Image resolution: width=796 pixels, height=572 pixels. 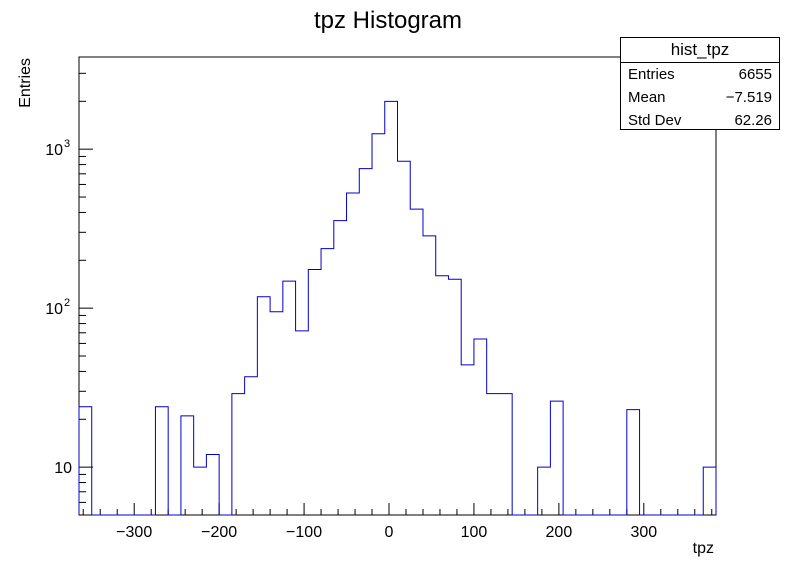 I want to click on x-tick-label: −100, so click(x=304, y=532).